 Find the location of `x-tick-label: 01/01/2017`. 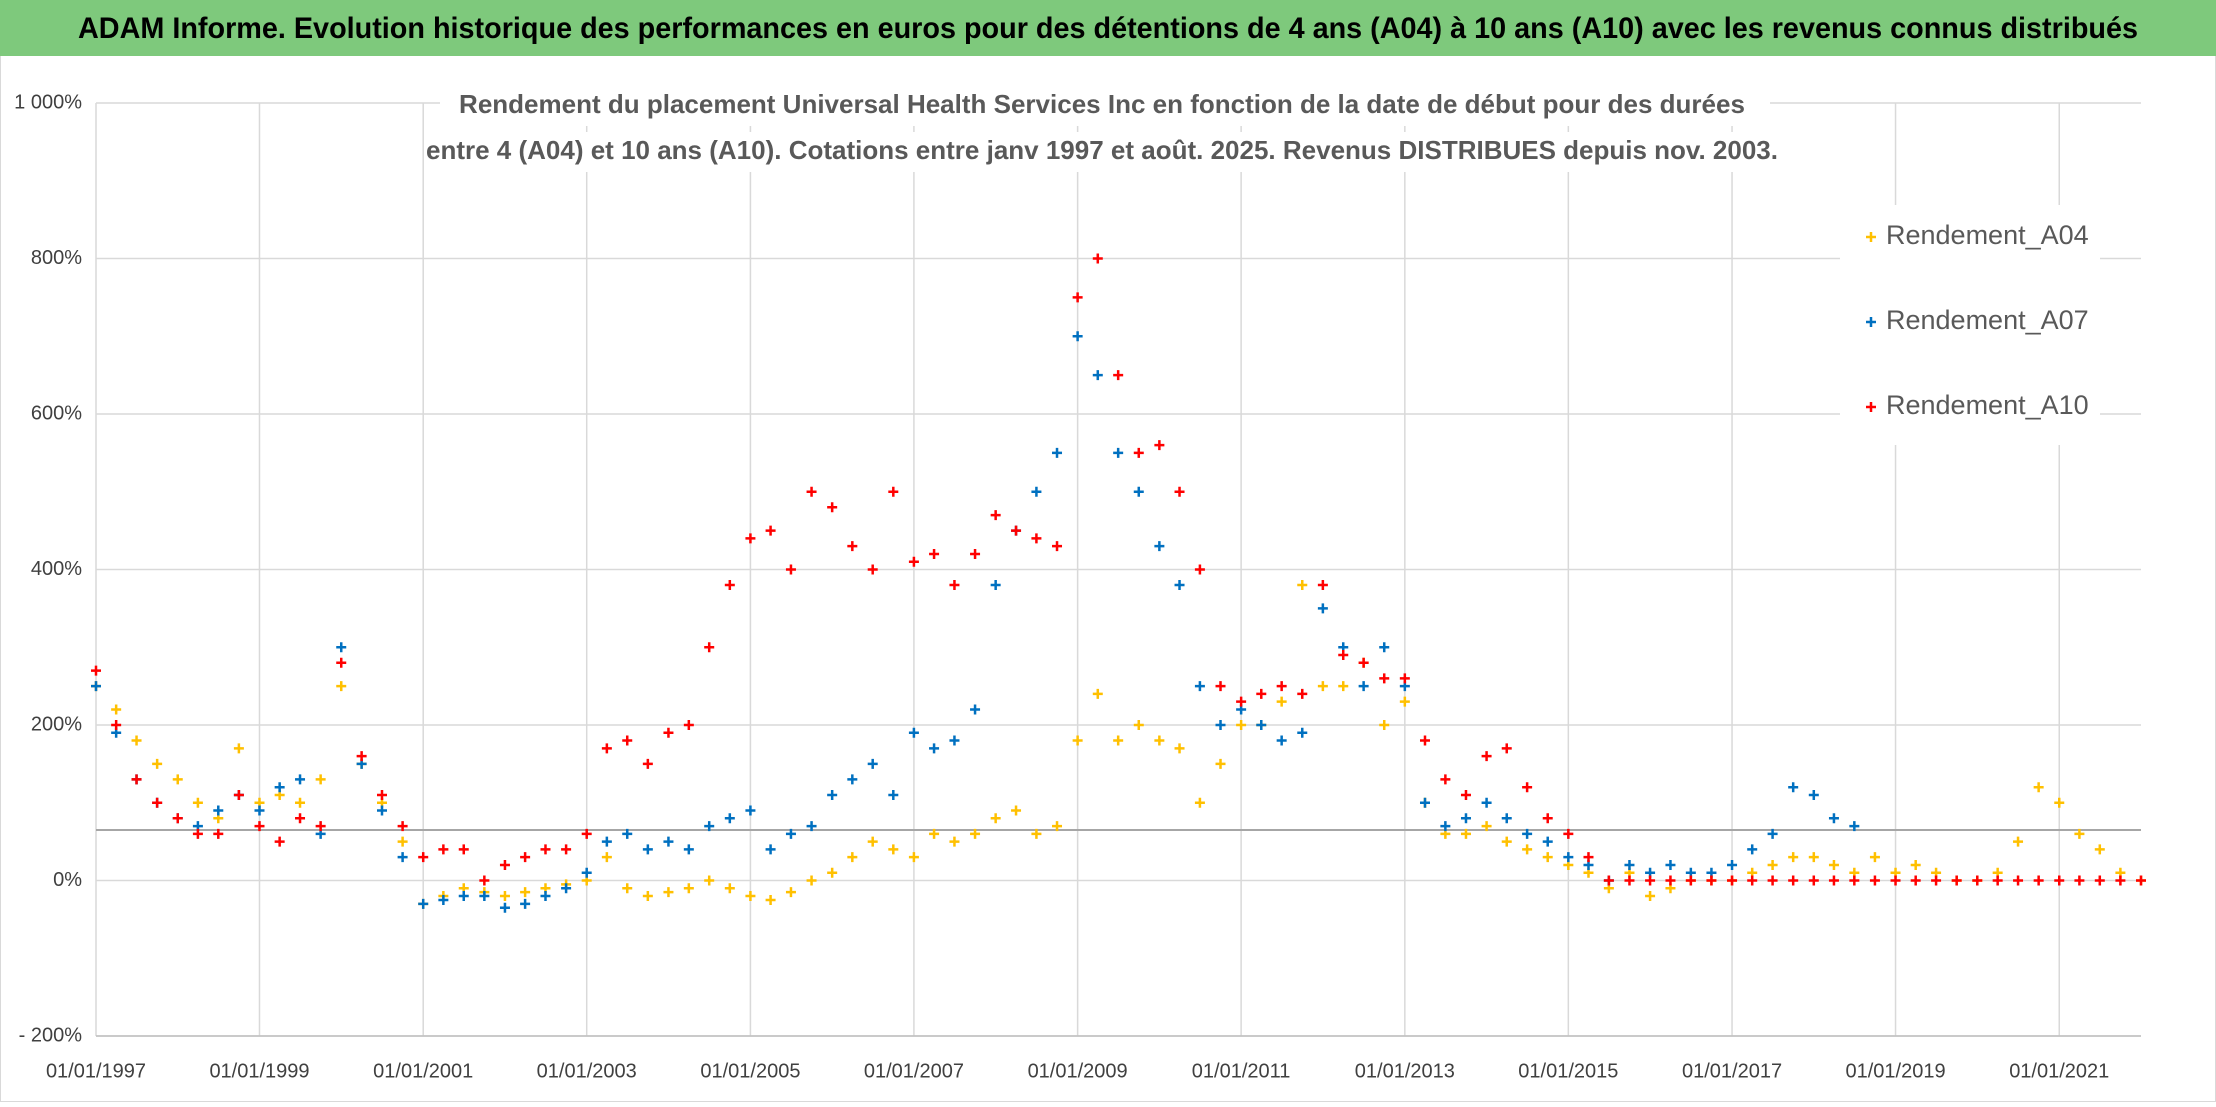

x-tick-label: 01/01/2017 is located at coordinates (1732, 1071).